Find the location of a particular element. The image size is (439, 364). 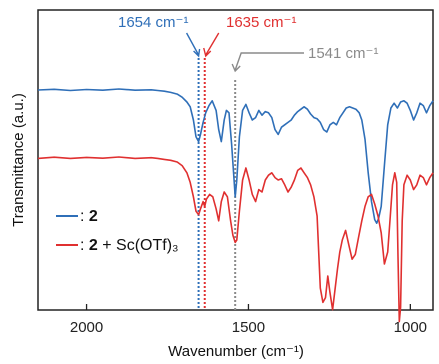

legend-label-2-prefix: : is located at coordinates (84, 216).